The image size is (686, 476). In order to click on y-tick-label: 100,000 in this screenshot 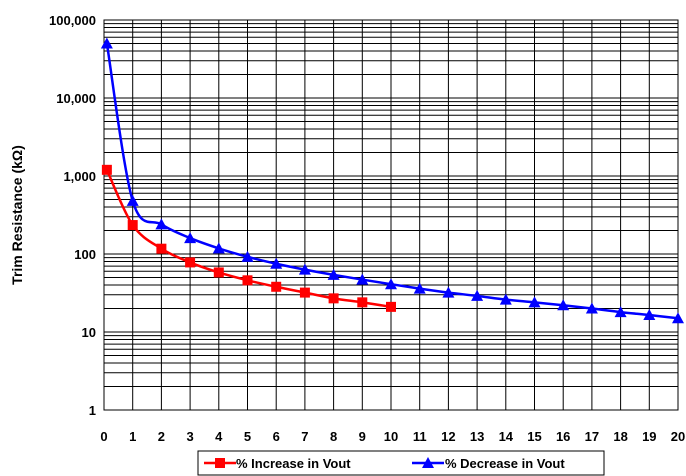, I will do `click(72, 20)`.